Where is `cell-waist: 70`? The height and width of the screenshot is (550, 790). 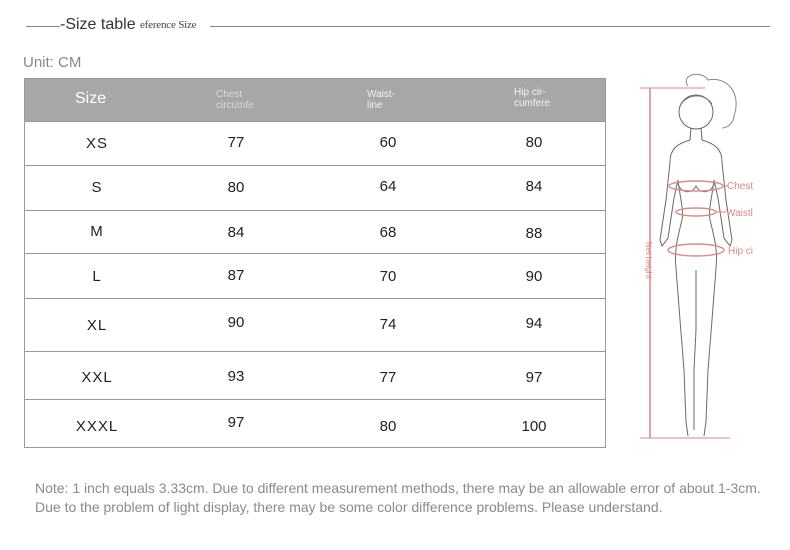 cell-waist: 70 is located at coordinates (388, 276).